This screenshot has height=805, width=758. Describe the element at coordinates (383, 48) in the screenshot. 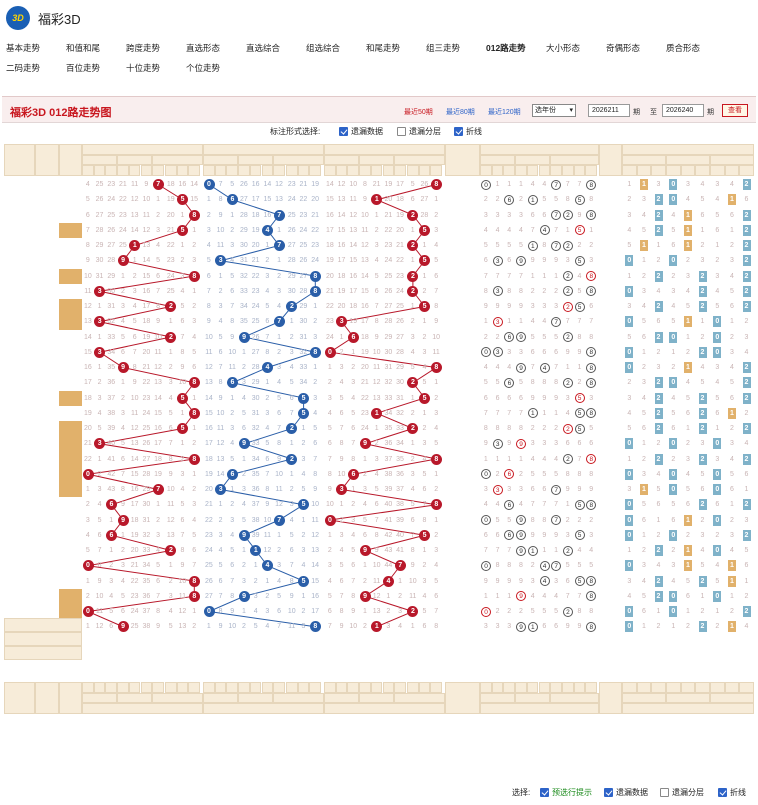

I see `nav-item: 和尾走势` at that location.